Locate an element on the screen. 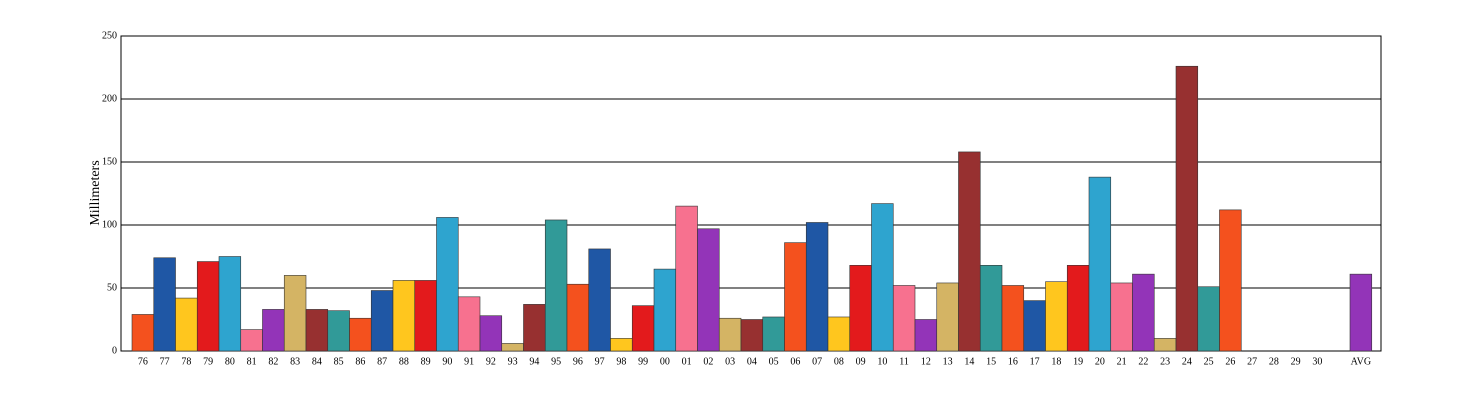  x-tick-label: 29 is located at coordinates (1296, 361).